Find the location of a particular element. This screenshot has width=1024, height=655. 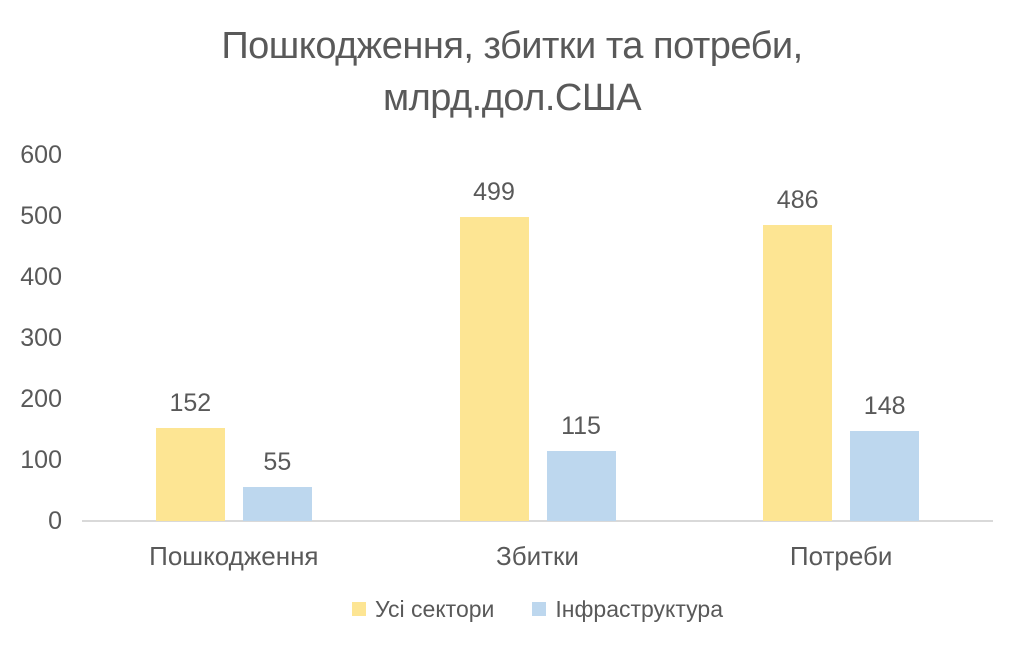

y-tick-label-100: 100 is located at coordinates (41, 460).